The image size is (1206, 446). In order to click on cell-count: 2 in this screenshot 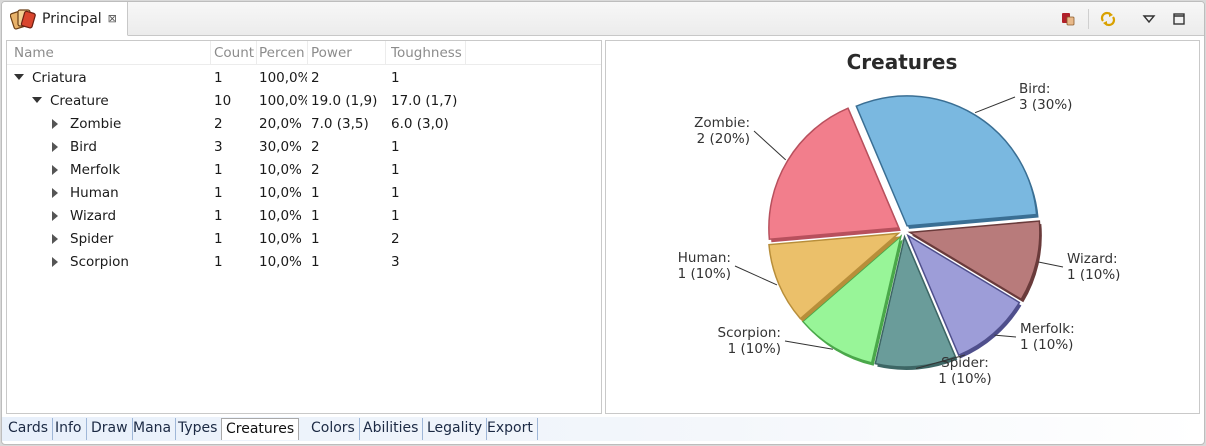, I will do `click(218, 124)`.